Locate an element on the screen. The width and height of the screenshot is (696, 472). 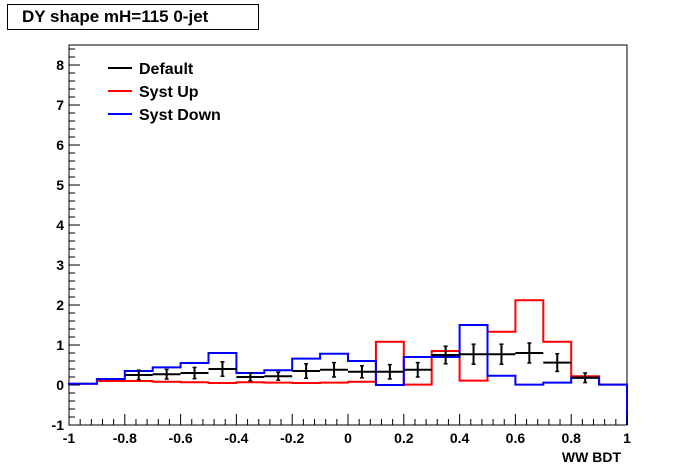
x-tick-label: 0.4 is located at coordinates (460, 438).